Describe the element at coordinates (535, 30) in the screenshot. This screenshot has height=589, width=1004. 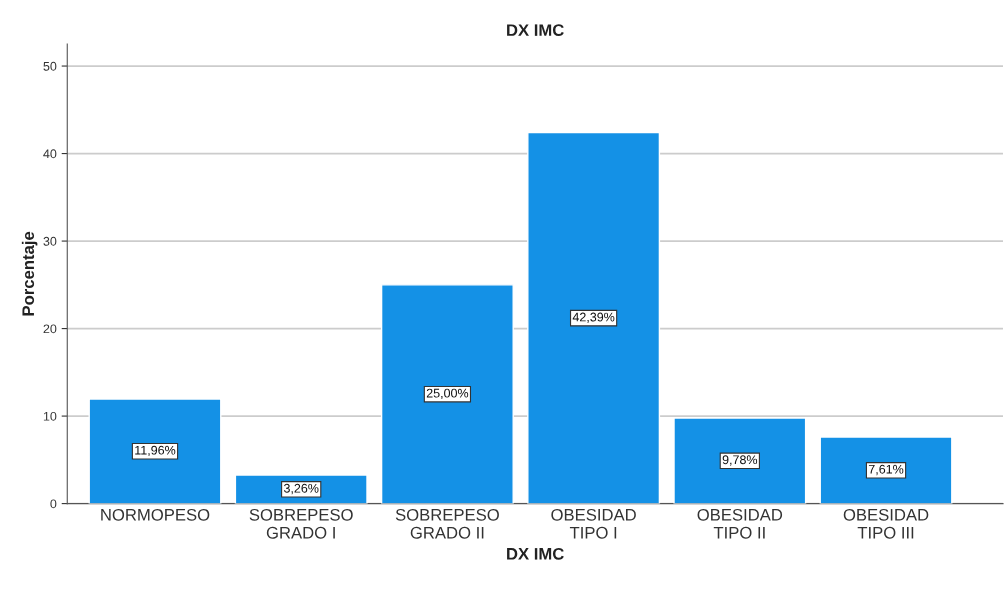
I see `chart-title: DX IMC` at that location.